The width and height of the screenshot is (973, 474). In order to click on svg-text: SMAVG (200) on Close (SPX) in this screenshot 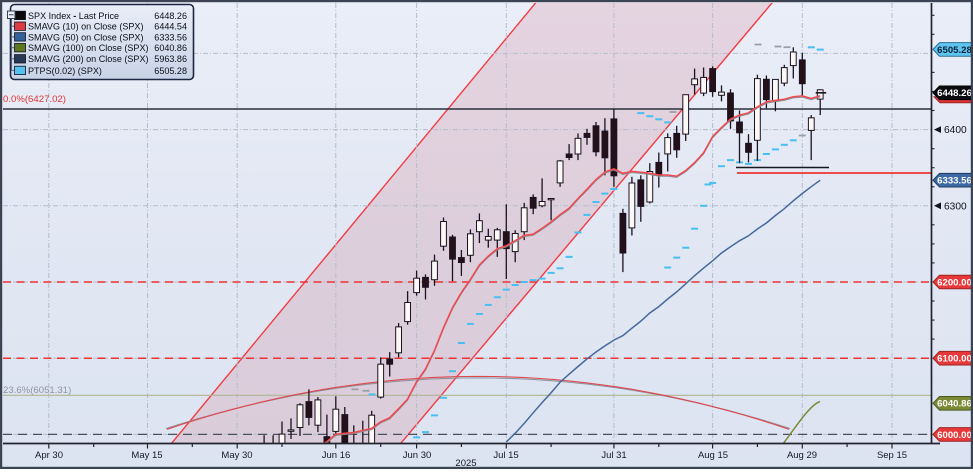, I will do `click(88, 59)`.